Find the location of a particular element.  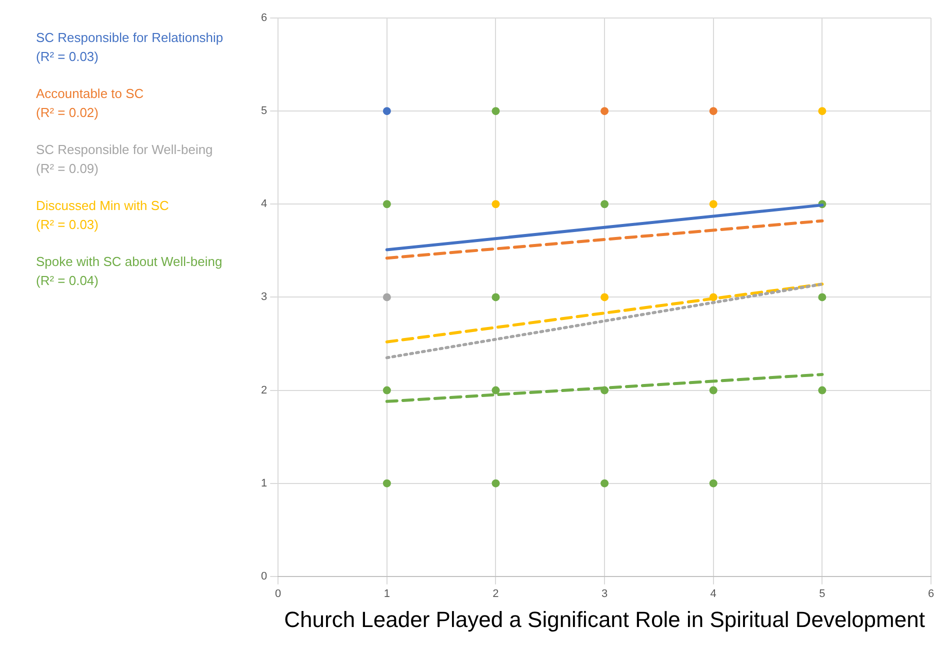

x-tick-label: 6 is located at coordinates (931, 594).